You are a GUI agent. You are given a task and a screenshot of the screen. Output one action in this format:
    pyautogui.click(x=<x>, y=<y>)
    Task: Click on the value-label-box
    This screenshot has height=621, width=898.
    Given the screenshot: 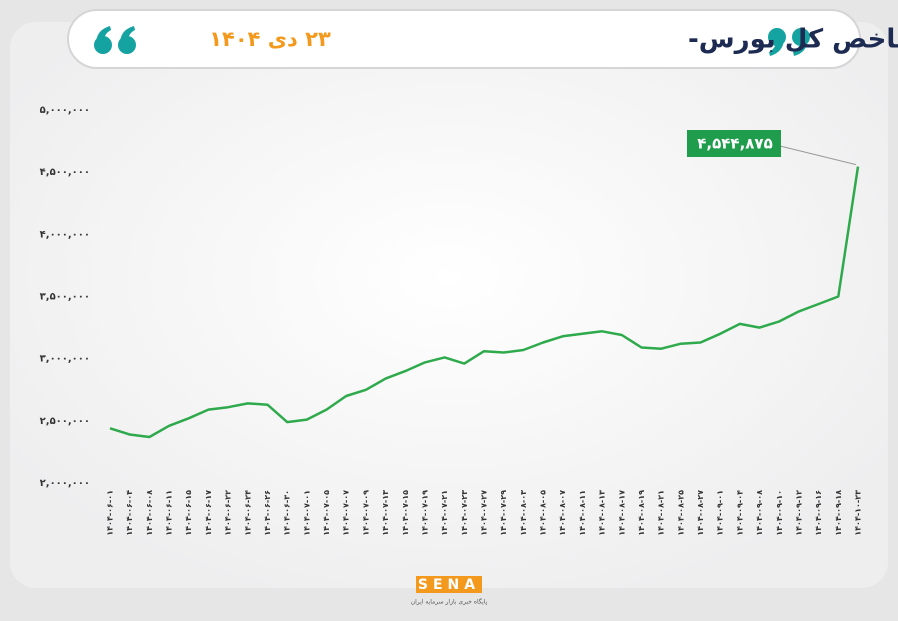 What is the action you would take?
    pyautogui.click(x=734, y=143)
    